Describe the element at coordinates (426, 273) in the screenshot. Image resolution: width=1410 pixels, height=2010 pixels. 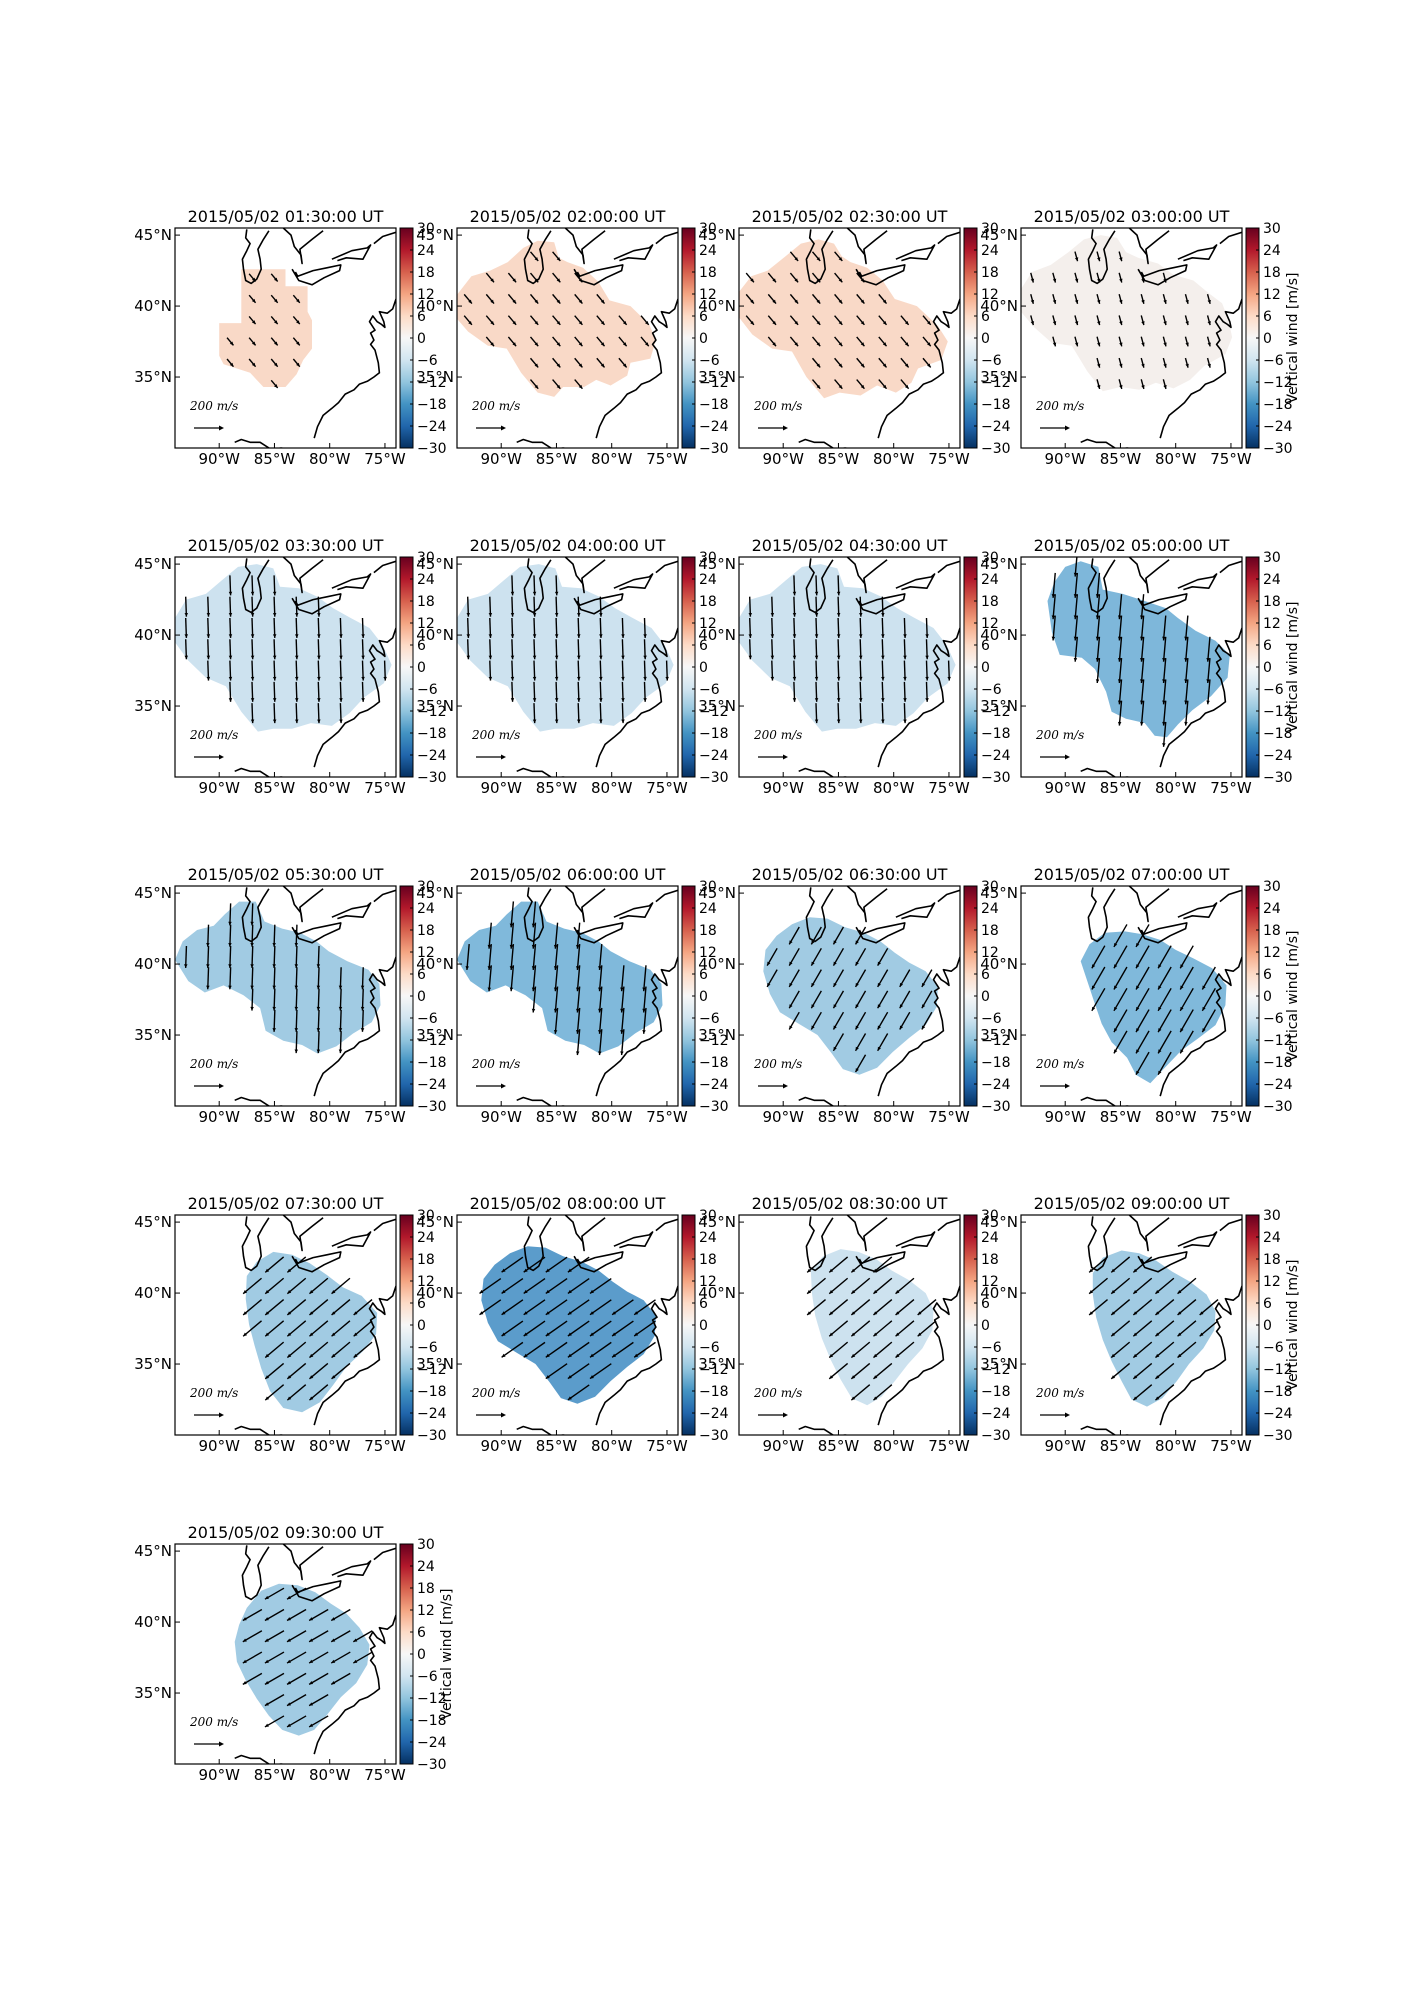
I see `colorbar-tick-label: 18` at that location.